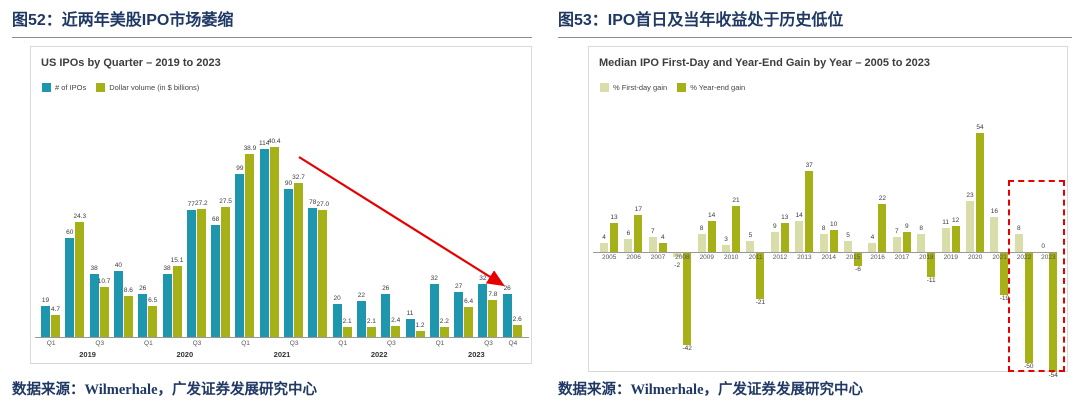  I want to click on year-tick-label: 2019, so click(951, 257).